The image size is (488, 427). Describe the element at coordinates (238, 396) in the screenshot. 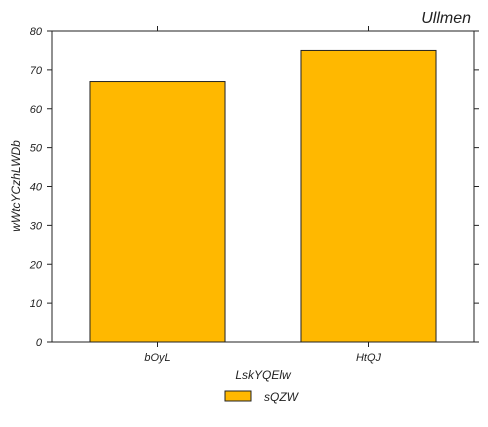

I see `legend-swatch` at that location.